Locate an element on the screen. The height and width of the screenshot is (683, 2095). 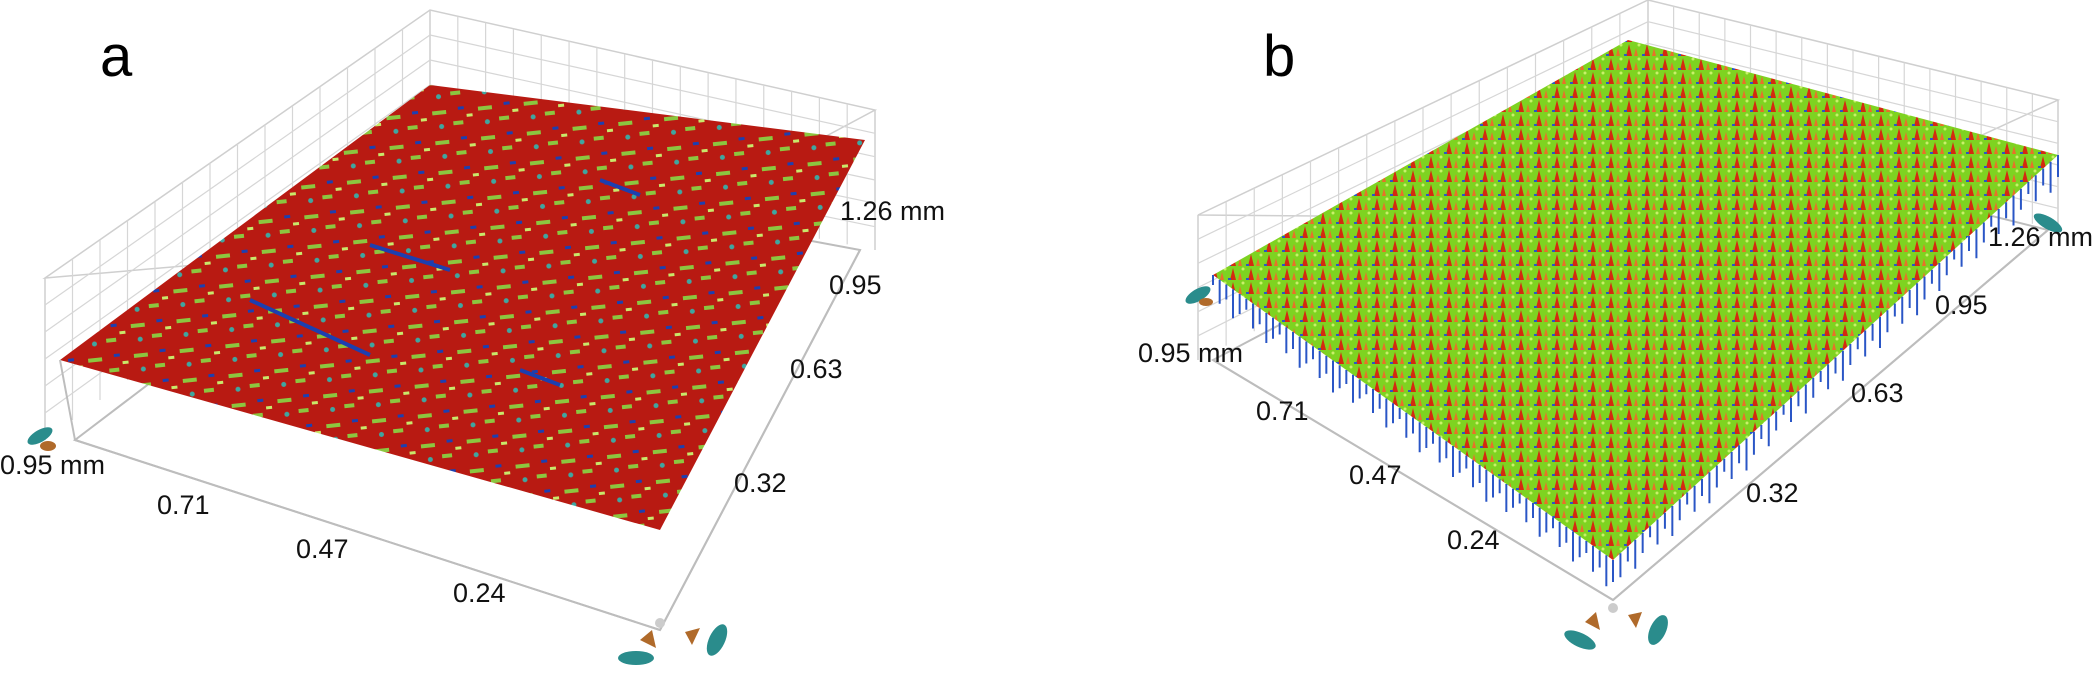
x-tick-a-0: 0.95 mm is located at coordinates (53, 465).